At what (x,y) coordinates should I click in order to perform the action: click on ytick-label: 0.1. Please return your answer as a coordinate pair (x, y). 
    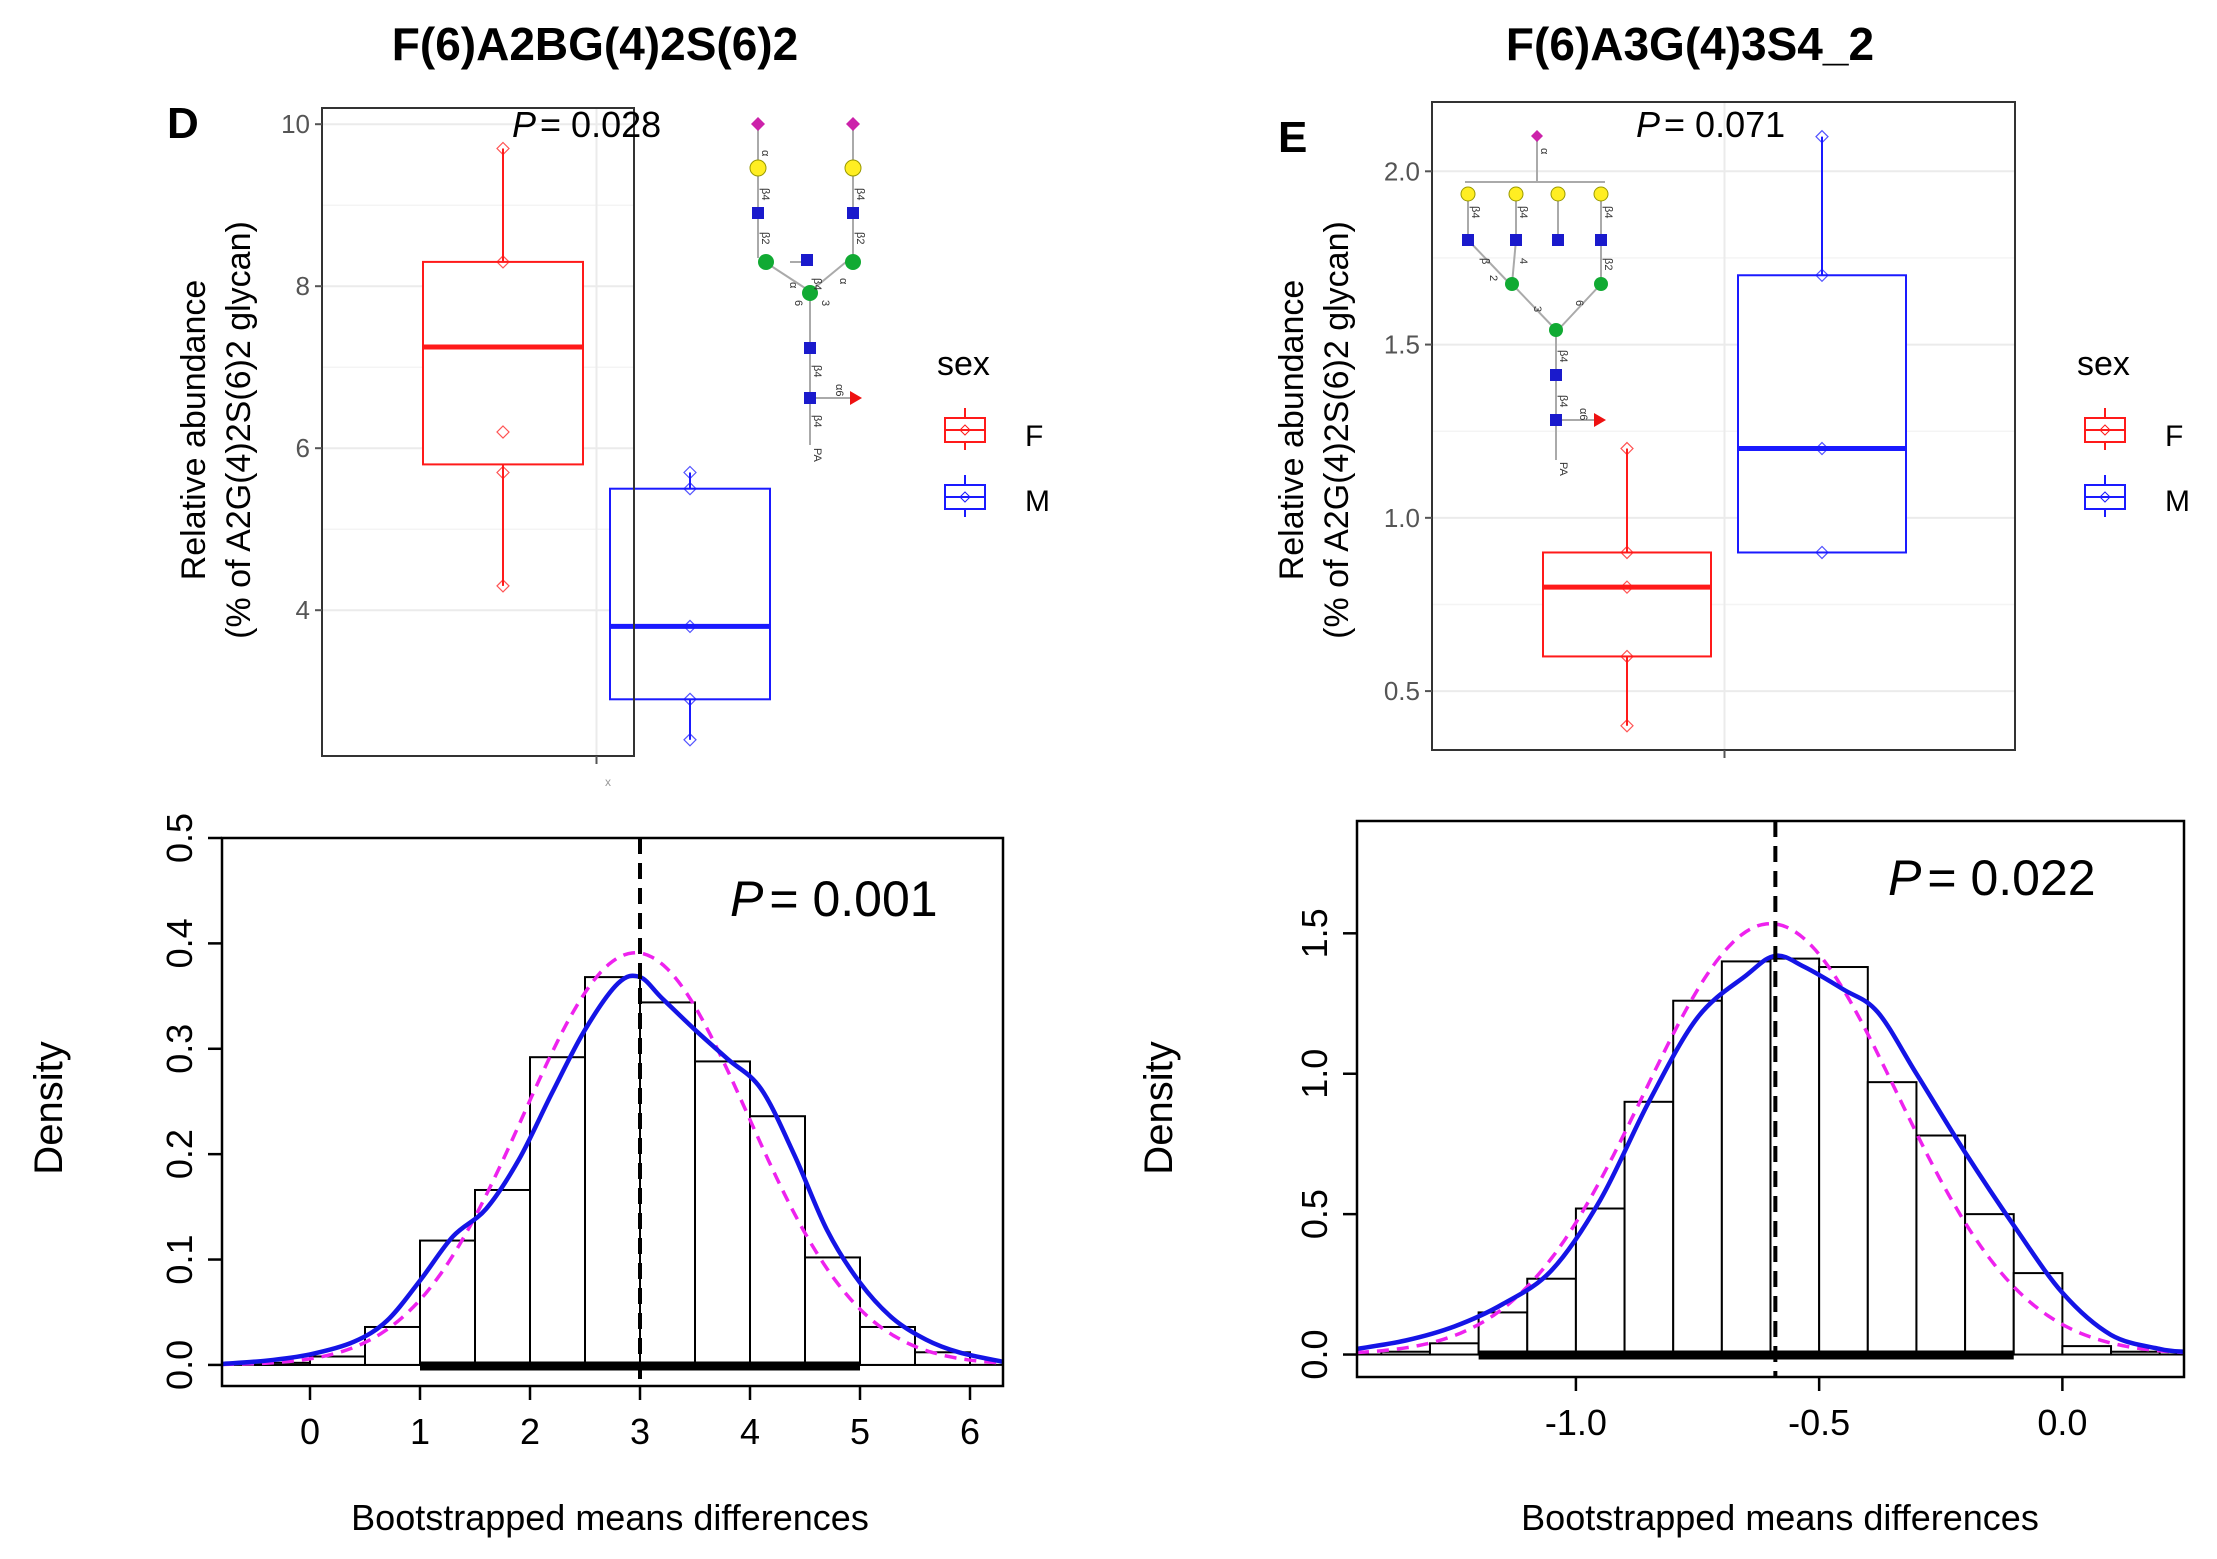
    Looking at the image, I should click on (179, 1260).